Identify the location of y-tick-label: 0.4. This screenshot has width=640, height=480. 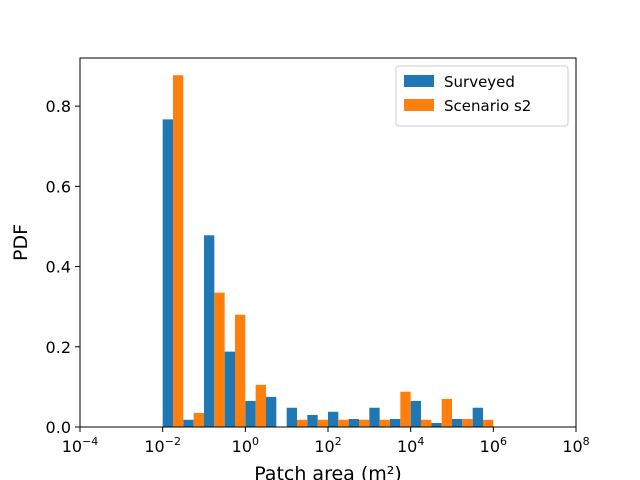
(58, 267).